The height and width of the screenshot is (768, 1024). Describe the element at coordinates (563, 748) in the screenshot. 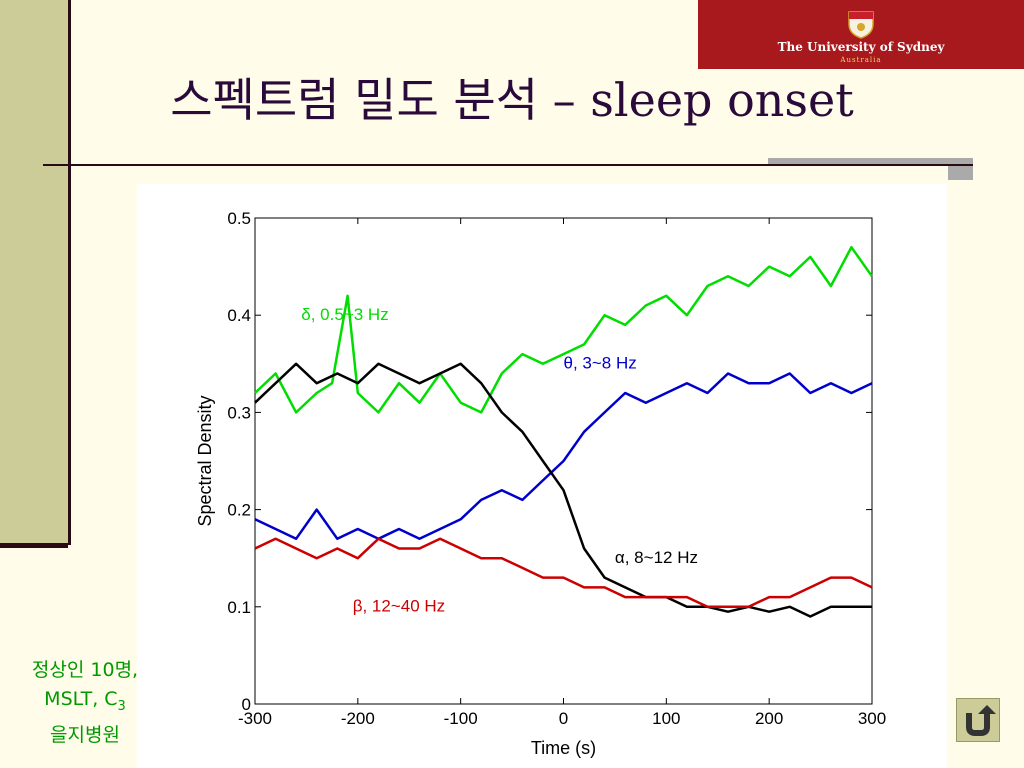

I see `x-axis-label: Time (s)` at that location.